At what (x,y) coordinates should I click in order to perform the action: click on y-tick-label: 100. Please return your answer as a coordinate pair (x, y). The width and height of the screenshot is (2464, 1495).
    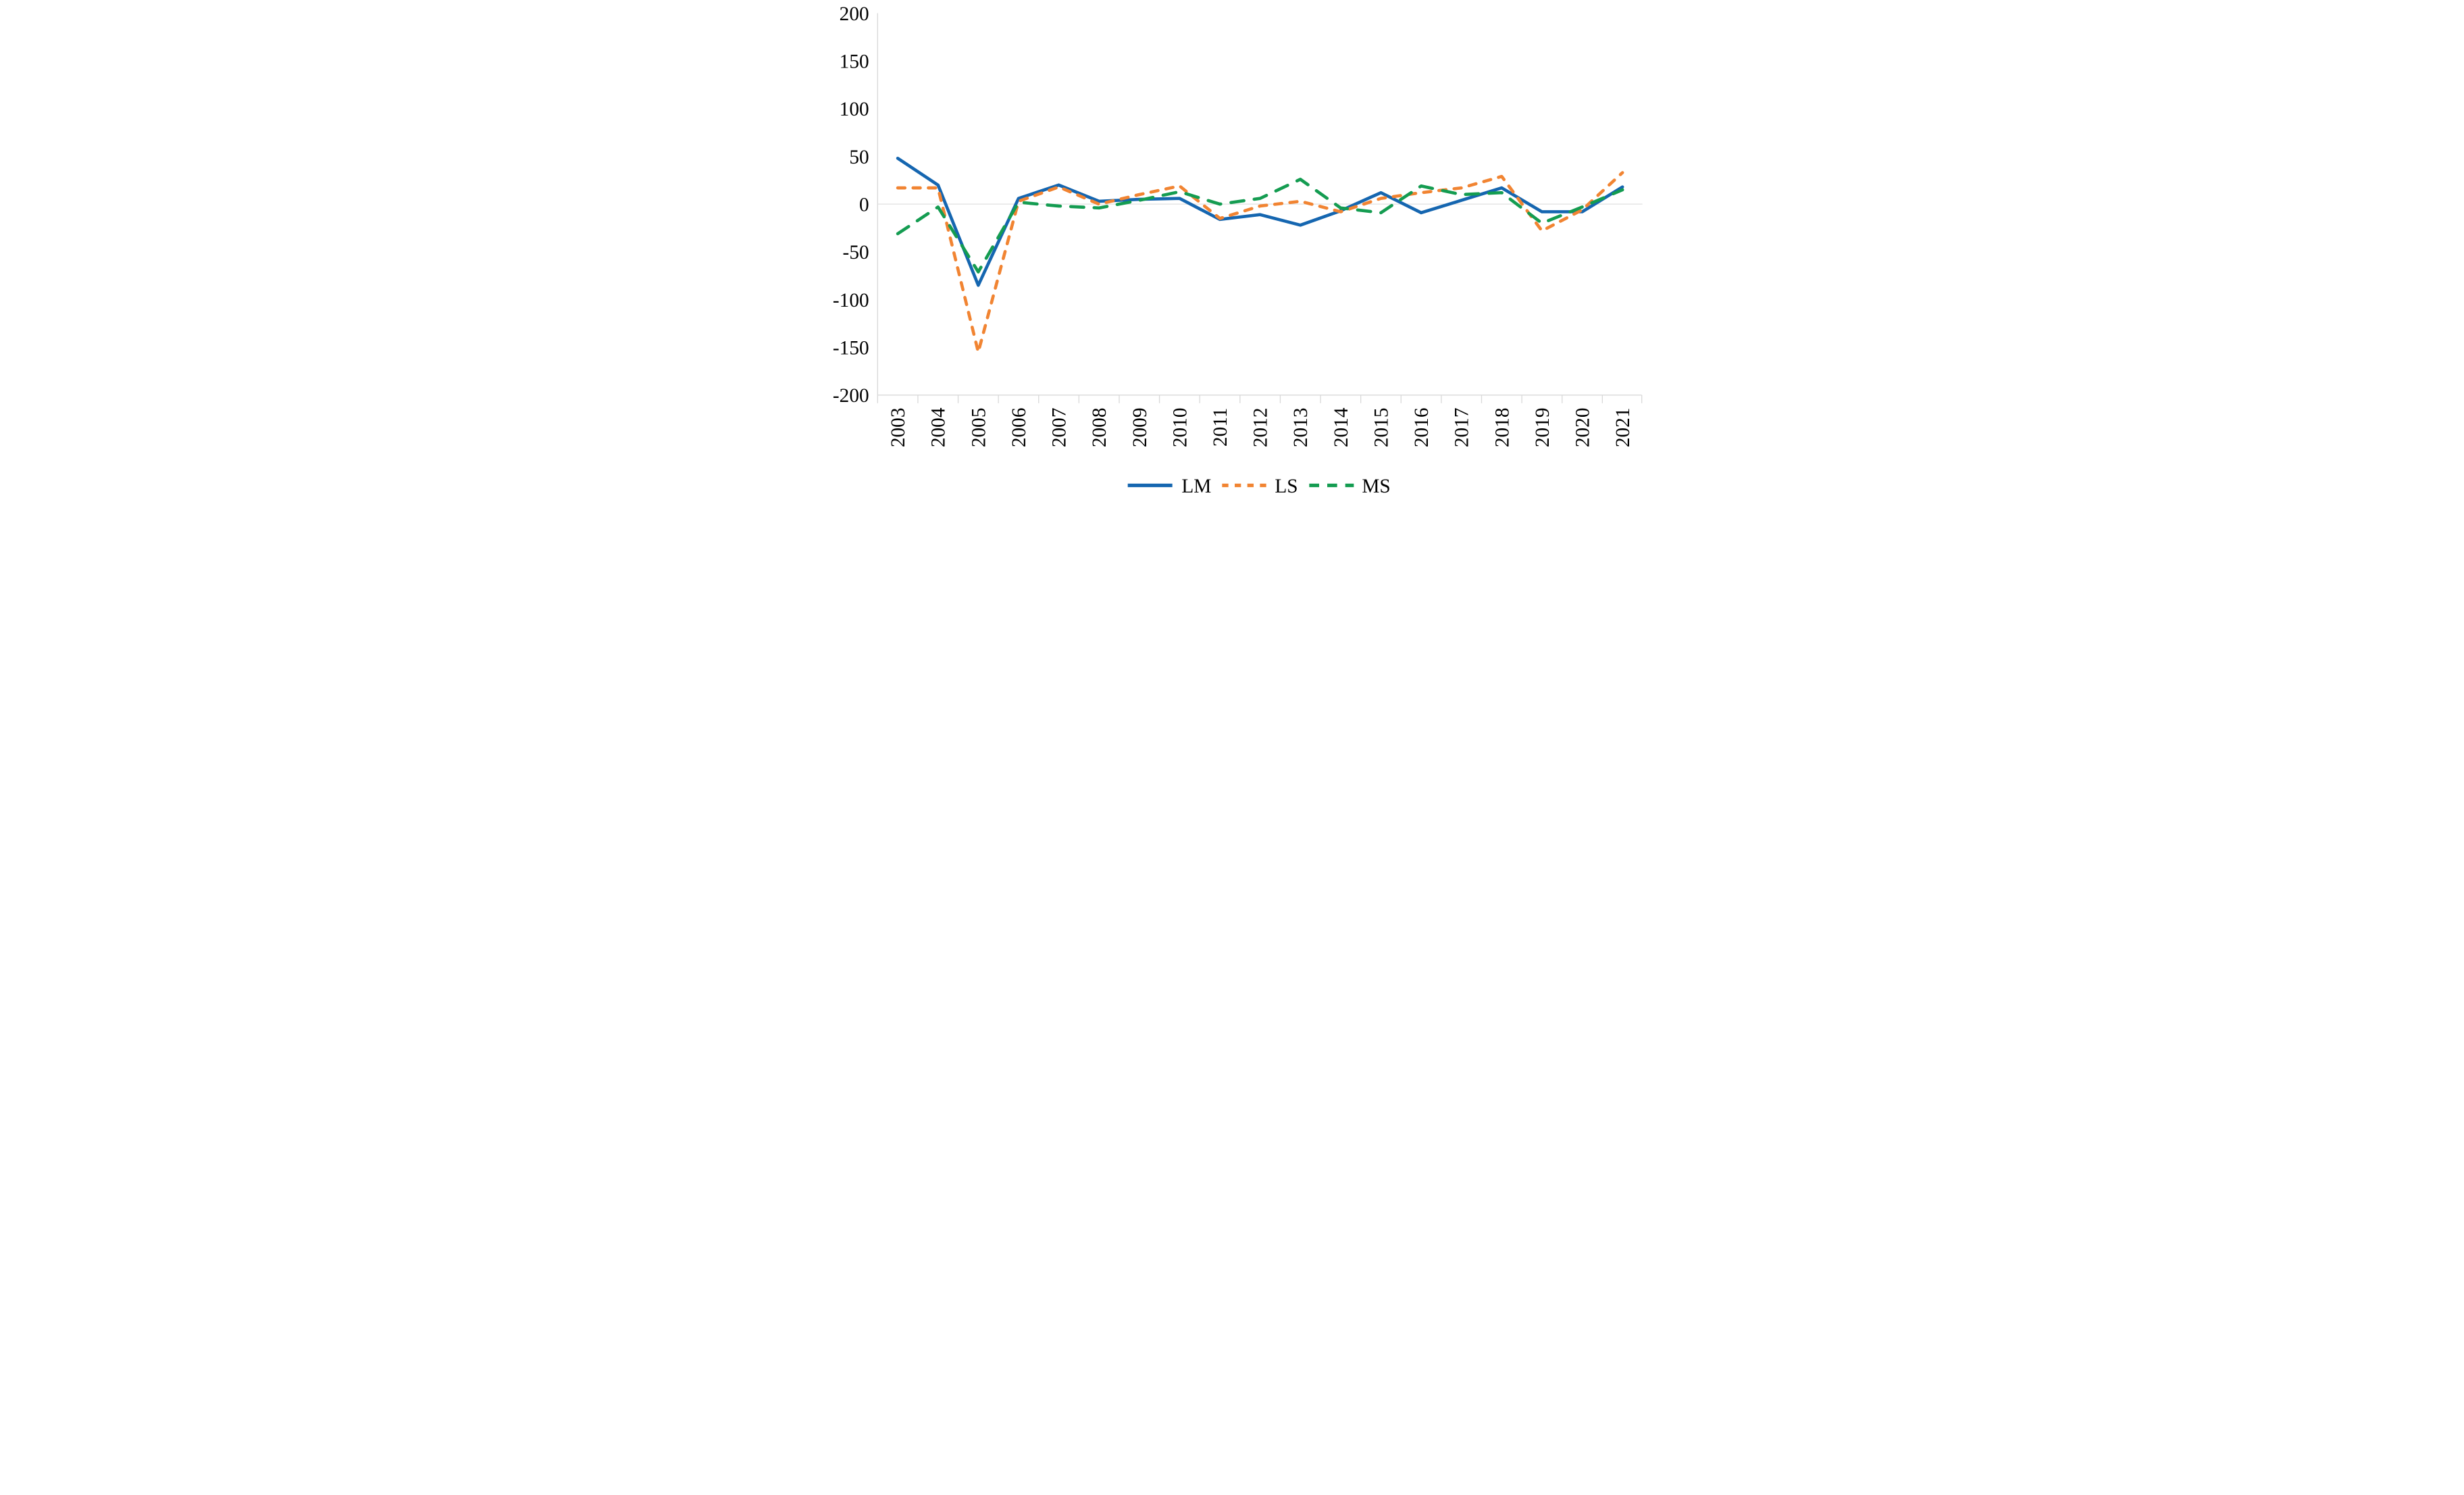
    Looking at the image, I should click on (854, 109).